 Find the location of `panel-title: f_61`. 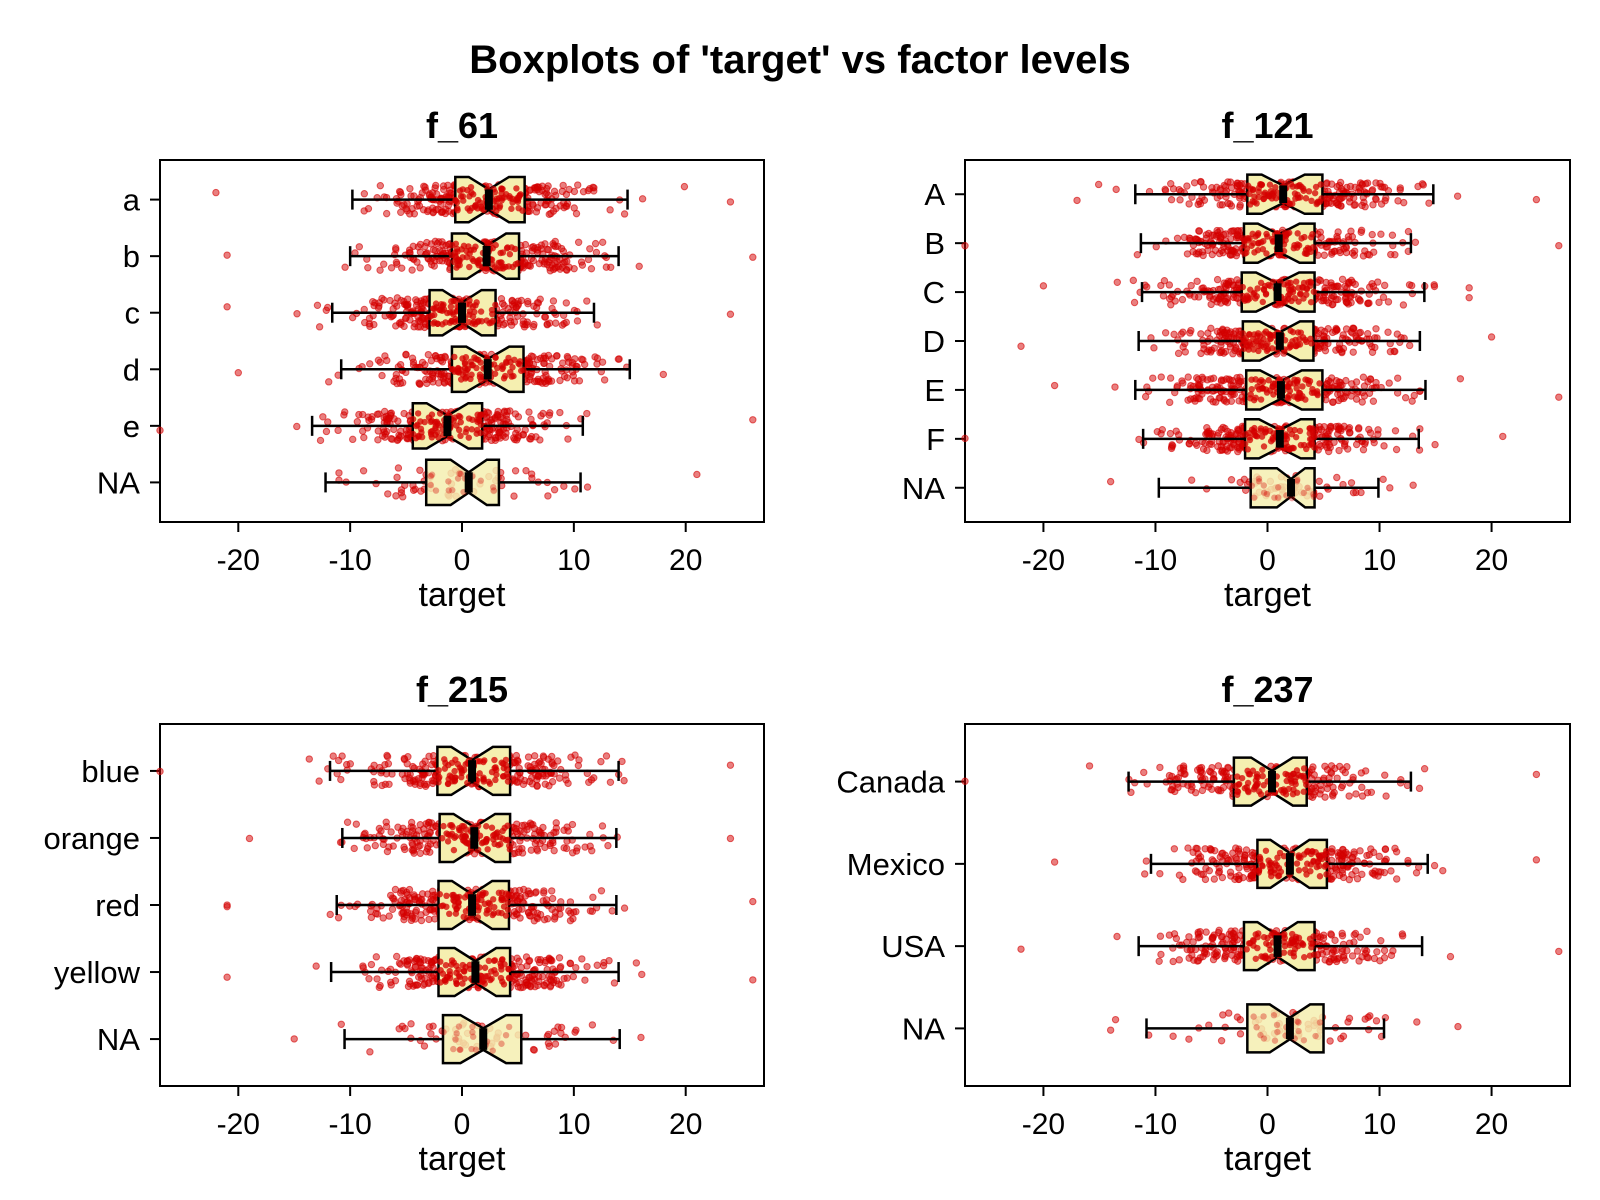

panel-title: f_61 is located at coordinates (462, 125).